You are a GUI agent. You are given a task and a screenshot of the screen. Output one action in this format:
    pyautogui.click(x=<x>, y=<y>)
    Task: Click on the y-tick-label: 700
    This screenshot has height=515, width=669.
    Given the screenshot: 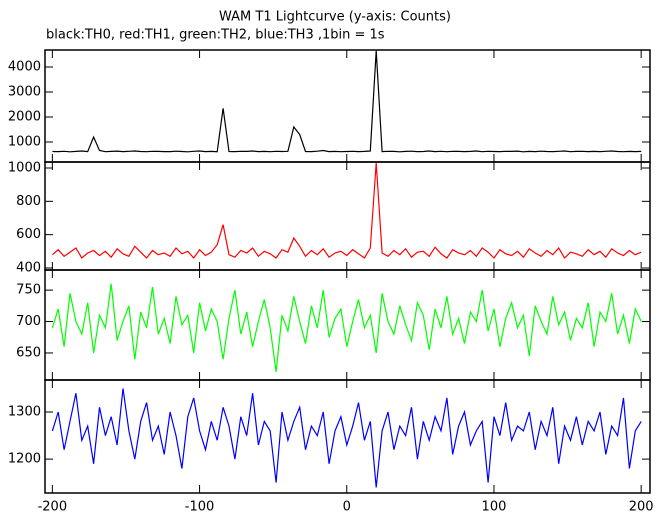 What is the action you would take?
    pyautogui.click(x=28, y=321)
    